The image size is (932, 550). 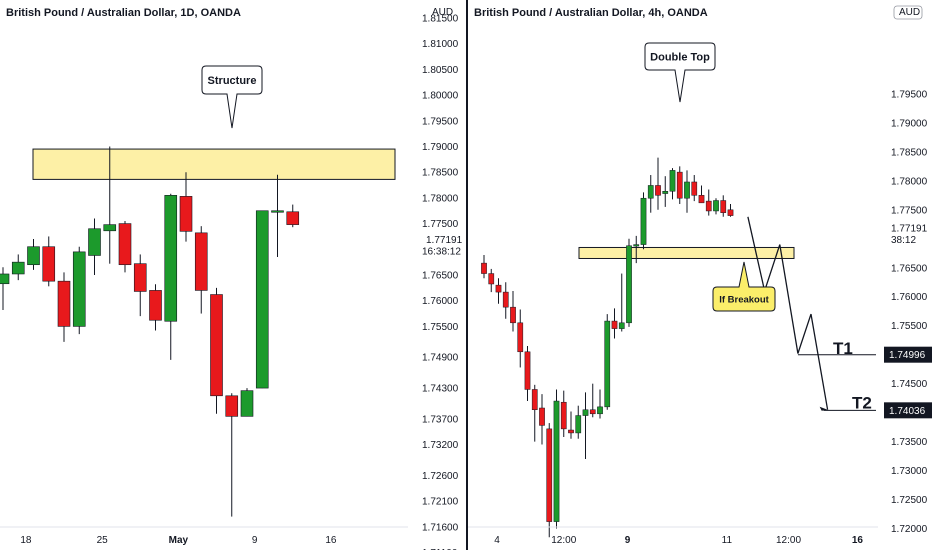 What do you see at coordinates (680, 57) in the screenshot?
I see `double-top-callout-label: Double Top` at bounding box center [680, 57].